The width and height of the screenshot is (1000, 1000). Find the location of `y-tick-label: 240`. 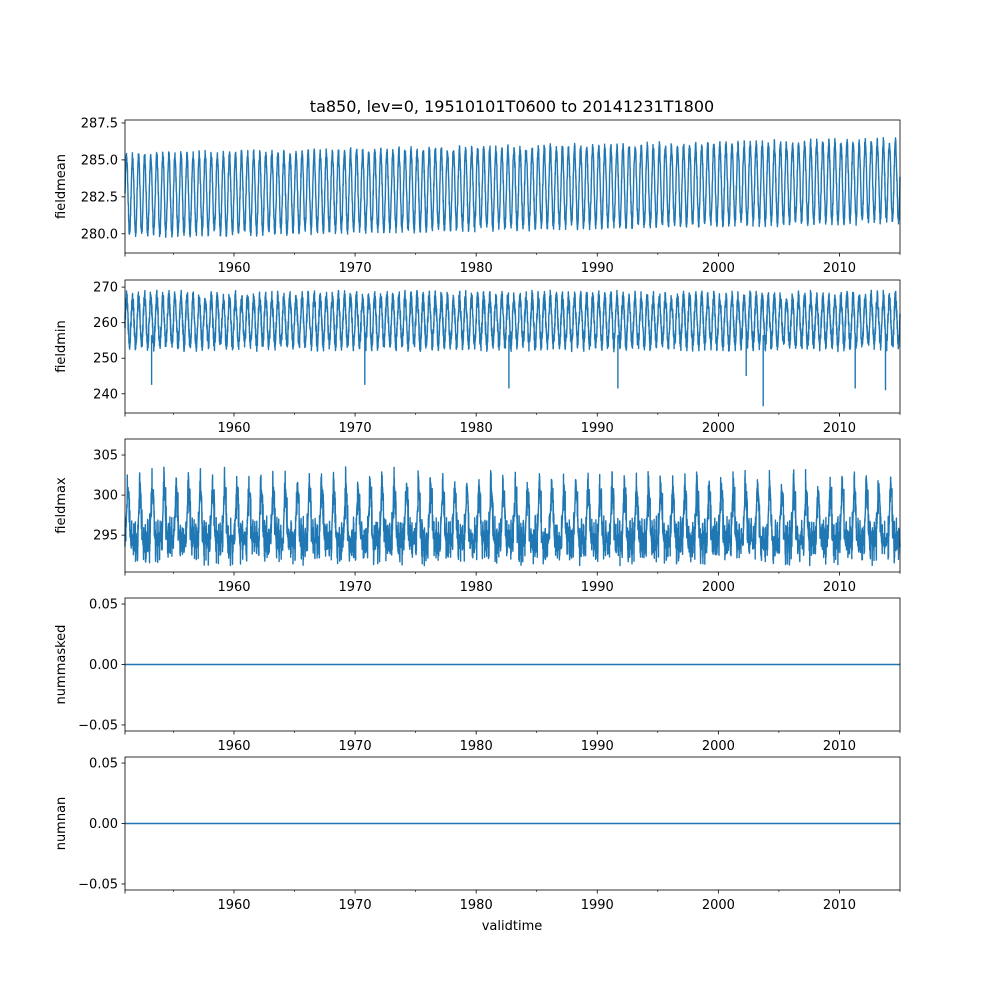

y-tick-label: 240 is located at coordinates (105, 394).